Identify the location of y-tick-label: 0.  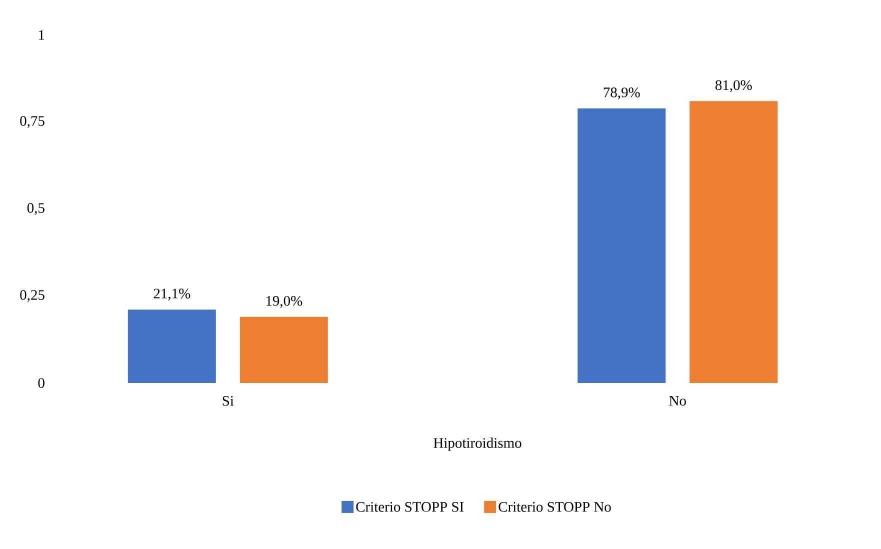
(41, 383).